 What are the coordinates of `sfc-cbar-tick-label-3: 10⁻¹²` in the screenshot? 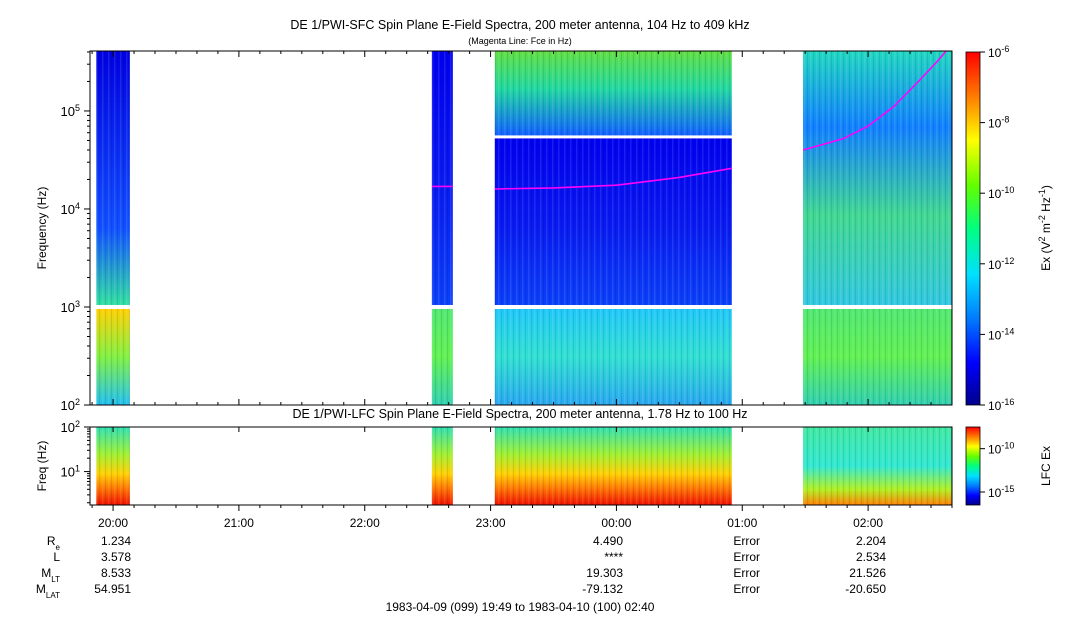 It's located at (1001, 264).